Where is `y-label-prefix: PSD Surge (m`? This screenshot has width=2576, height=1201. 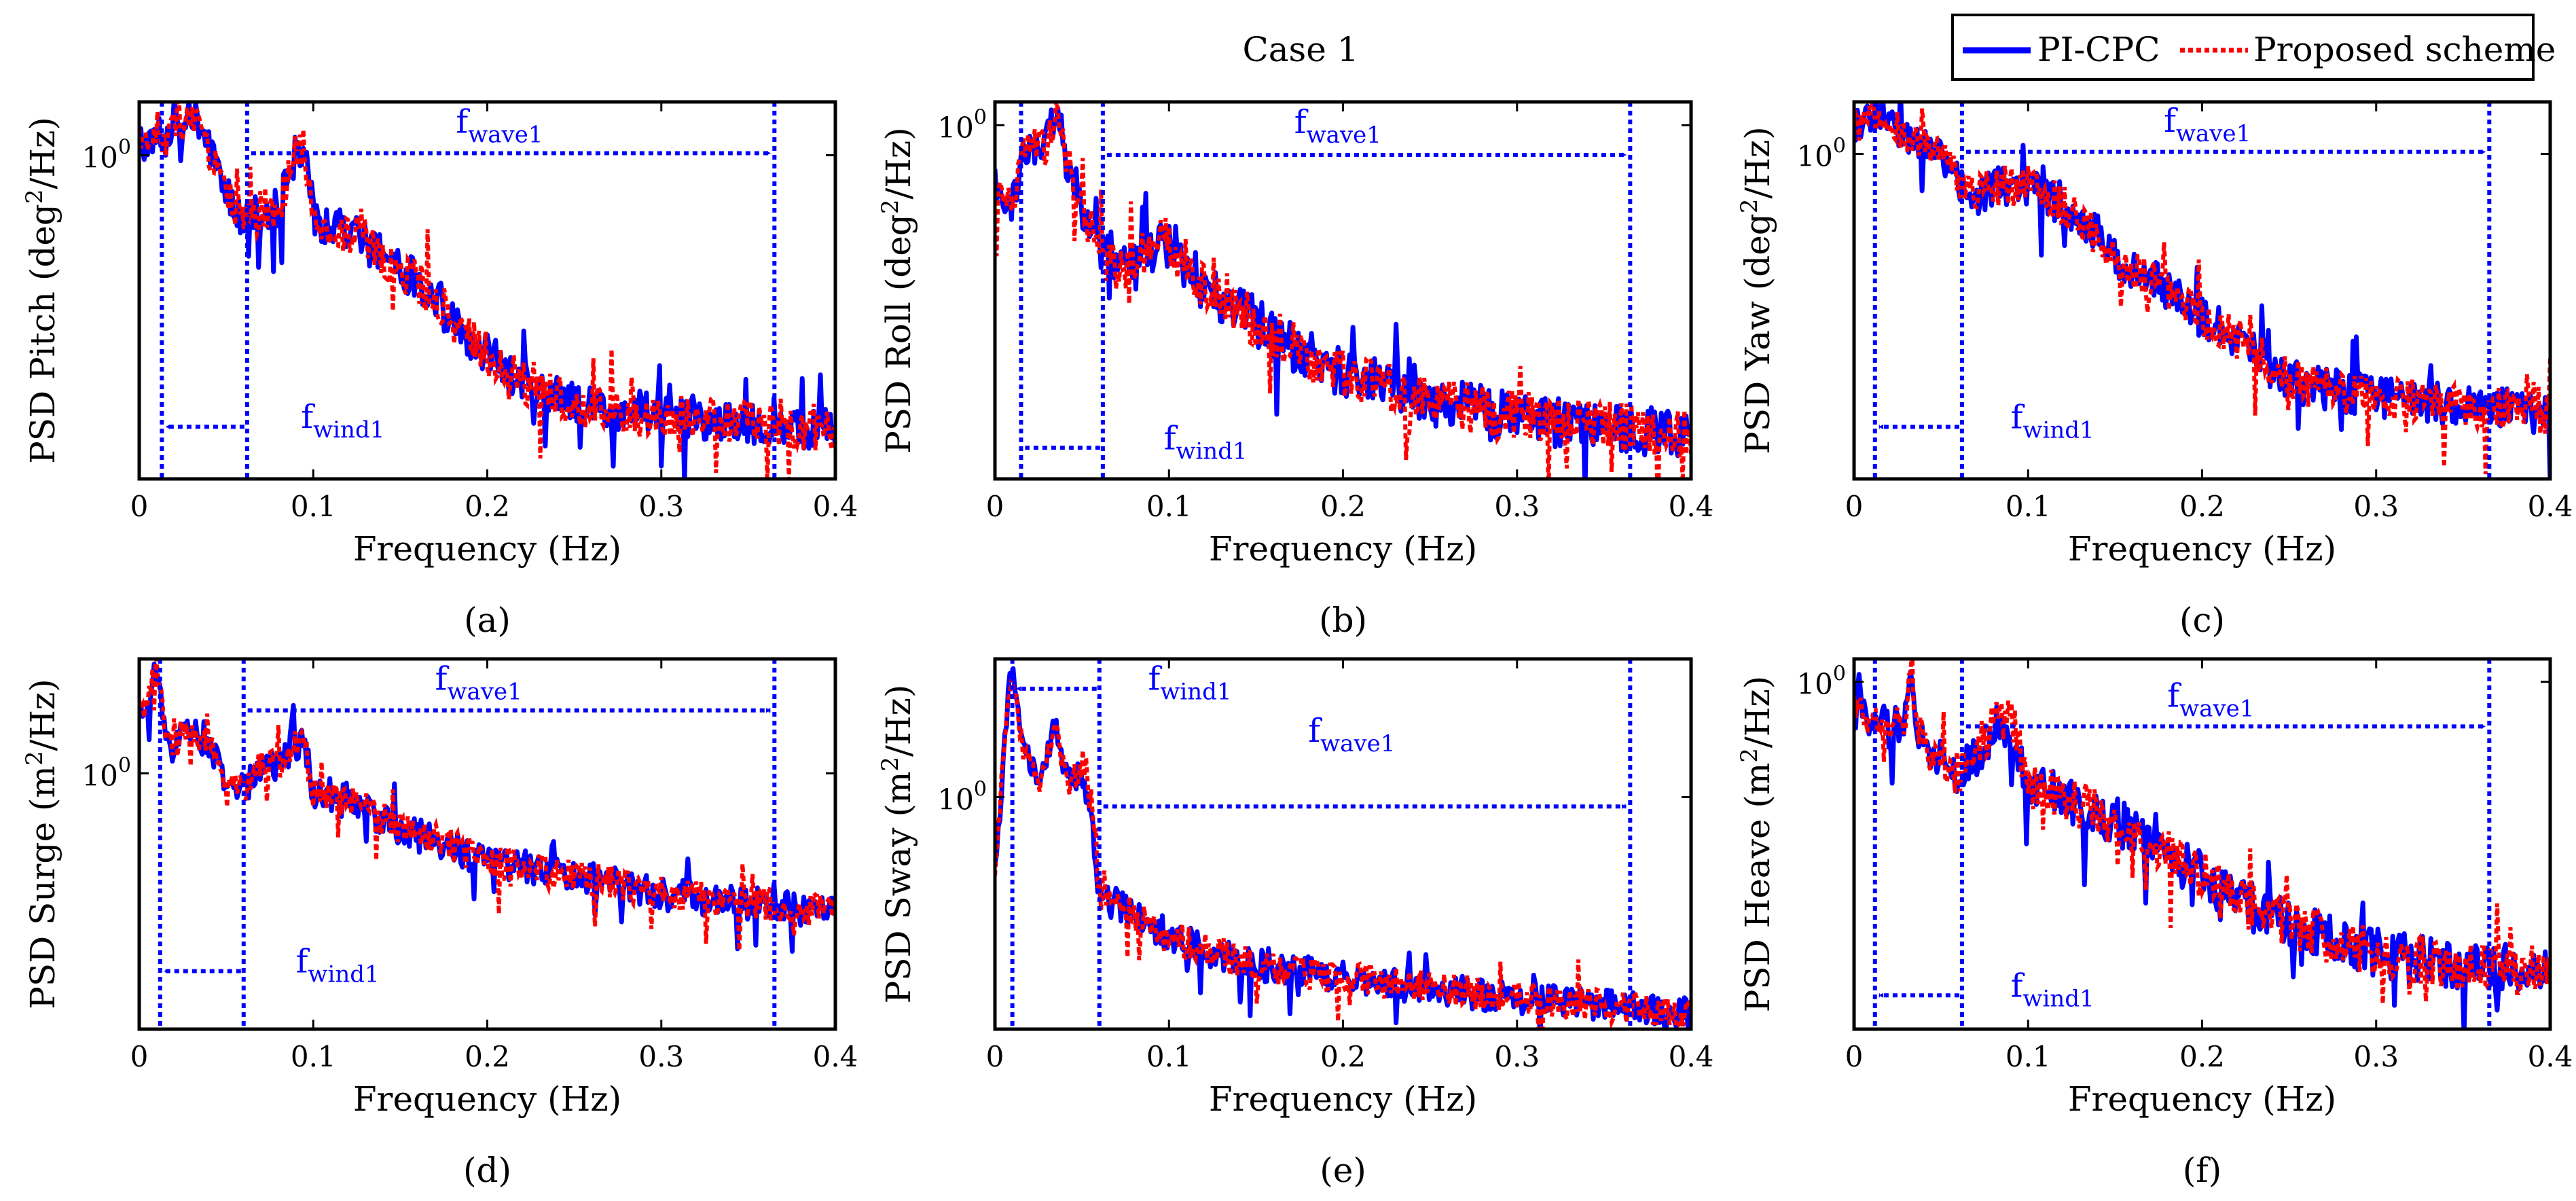
y-label-prefix: PSD Surge (m is located at coordinates (42, 887).